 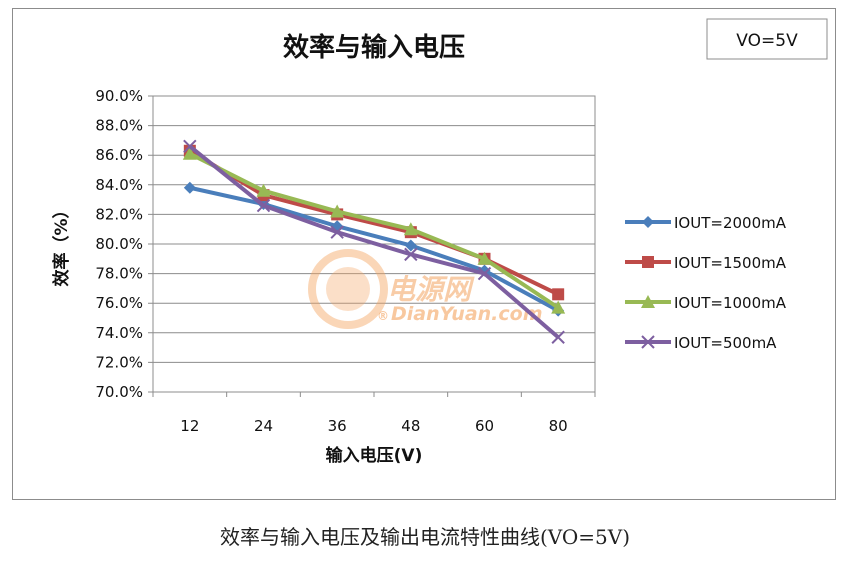 What do you see at coordinates (558, 426) in the screenshot?
I see `x-tick-label: 80` at bounding box center [558, 426].